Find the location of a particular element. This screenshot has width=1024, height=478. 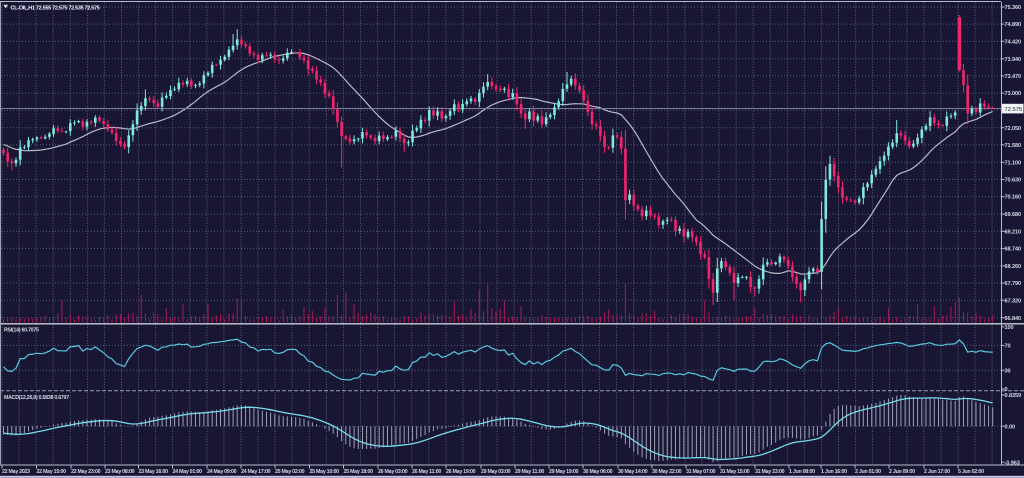

svg-text: 29 May 19:00 is located at coordinates (564, 472).